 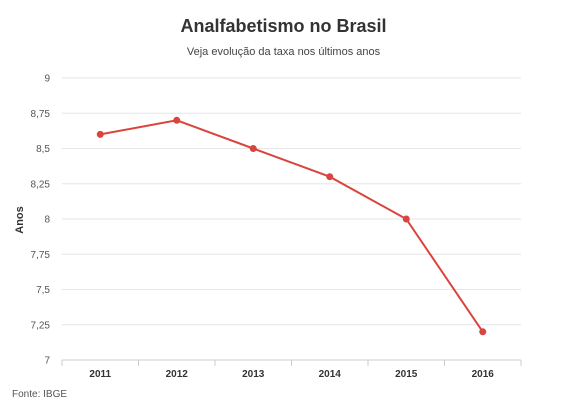 I want to click on chart-title: Analfabetismo no Brasil, so click(x=283, y=26).